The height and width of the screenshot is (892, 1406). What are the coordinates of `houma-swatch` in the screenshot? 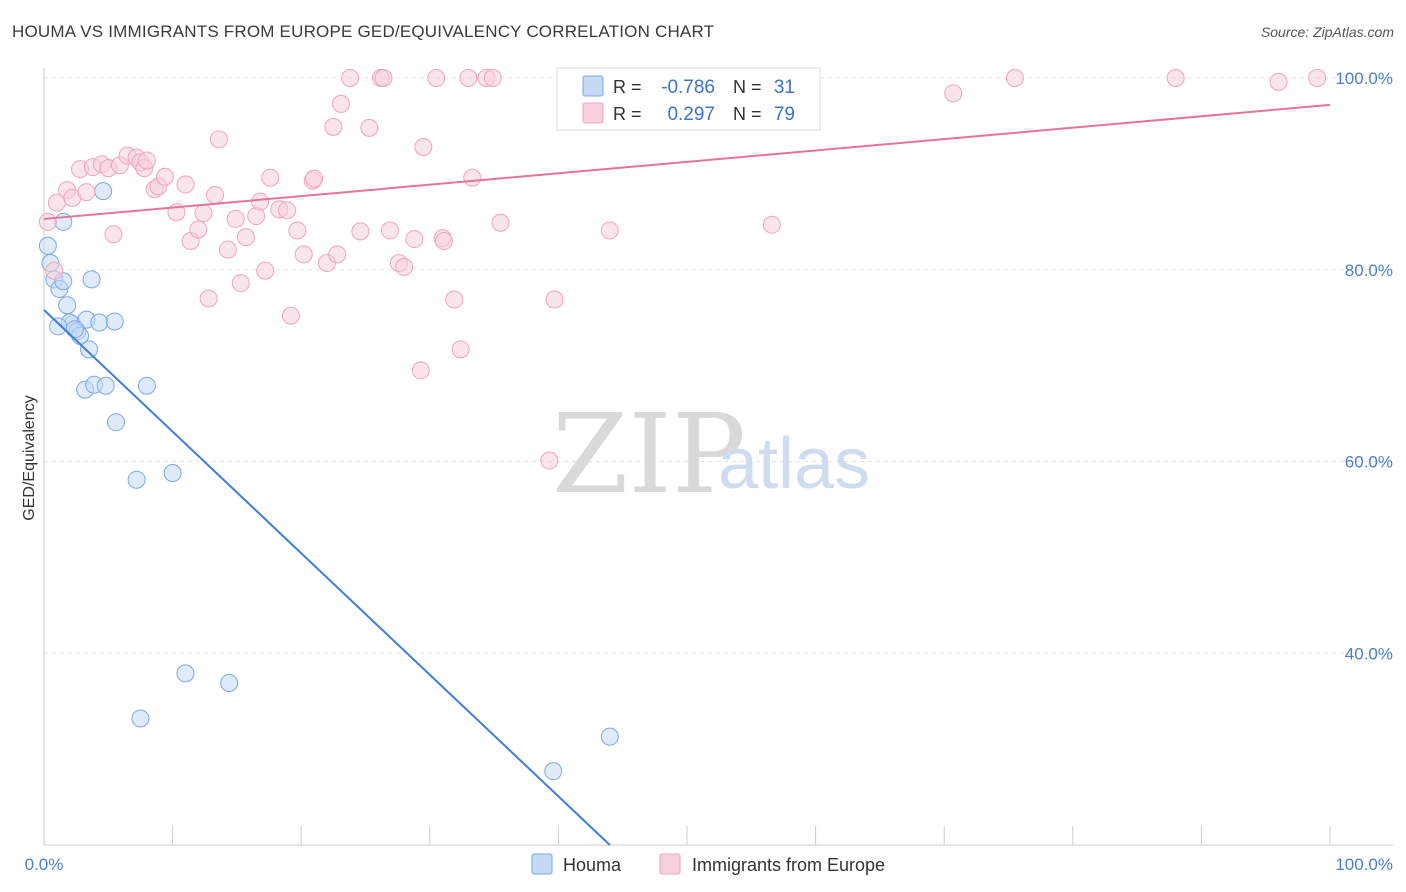 It's located at (593, 86).